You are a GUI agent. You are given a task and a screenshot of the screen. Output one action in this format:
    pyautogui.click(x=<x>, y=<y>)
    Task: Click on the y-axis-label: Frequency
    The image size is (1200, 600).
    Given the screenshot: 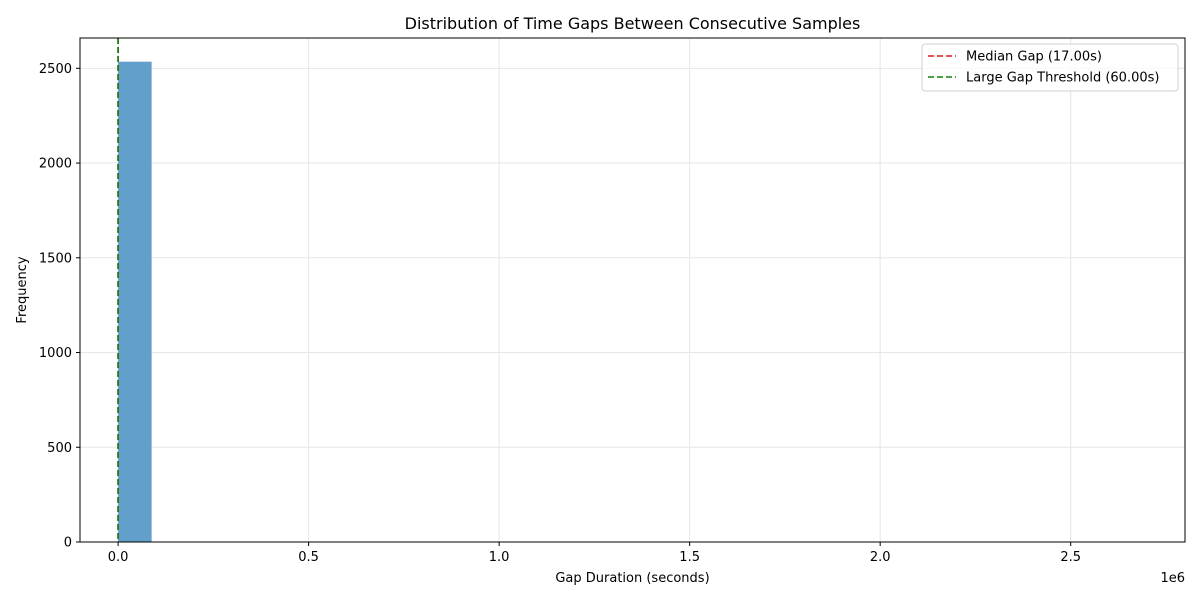 What is the action you would take?
    pyautogui.click(x=22, y=289)
    